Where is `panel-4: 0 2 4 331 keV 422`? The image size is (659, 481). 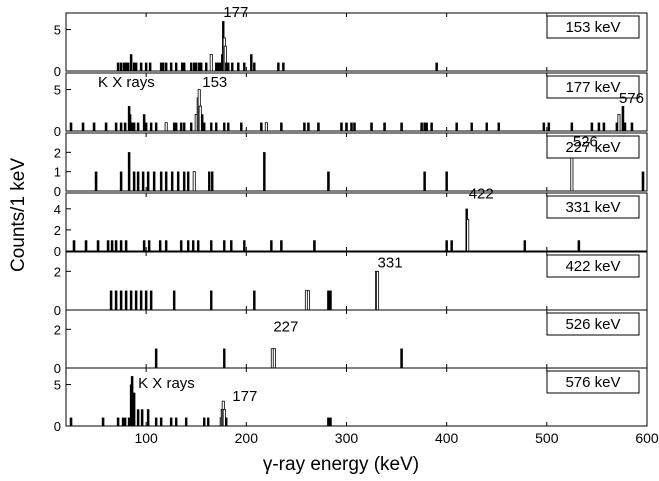
panel-4: 0 2 4 331 keV 422 is located at coordinates (351, 222).